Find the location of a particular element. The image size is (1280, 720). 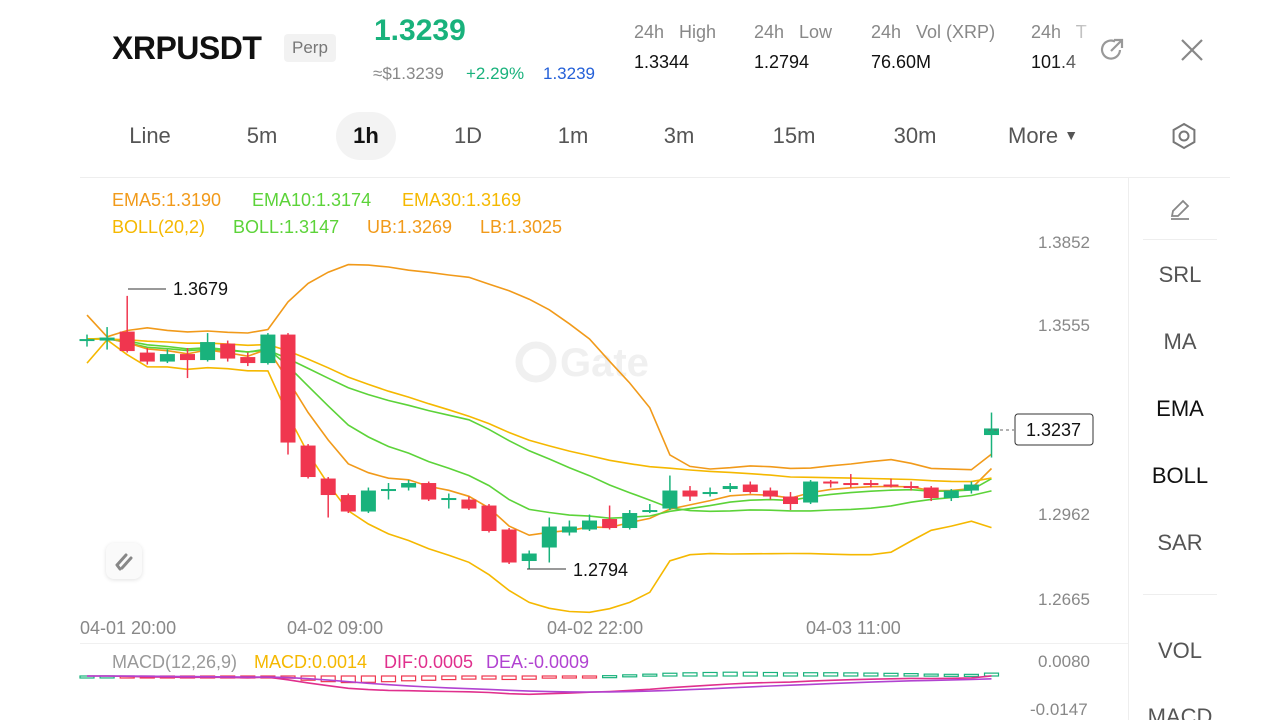

stat-vol-value: 76.60M is located at coordinates (901, 62).